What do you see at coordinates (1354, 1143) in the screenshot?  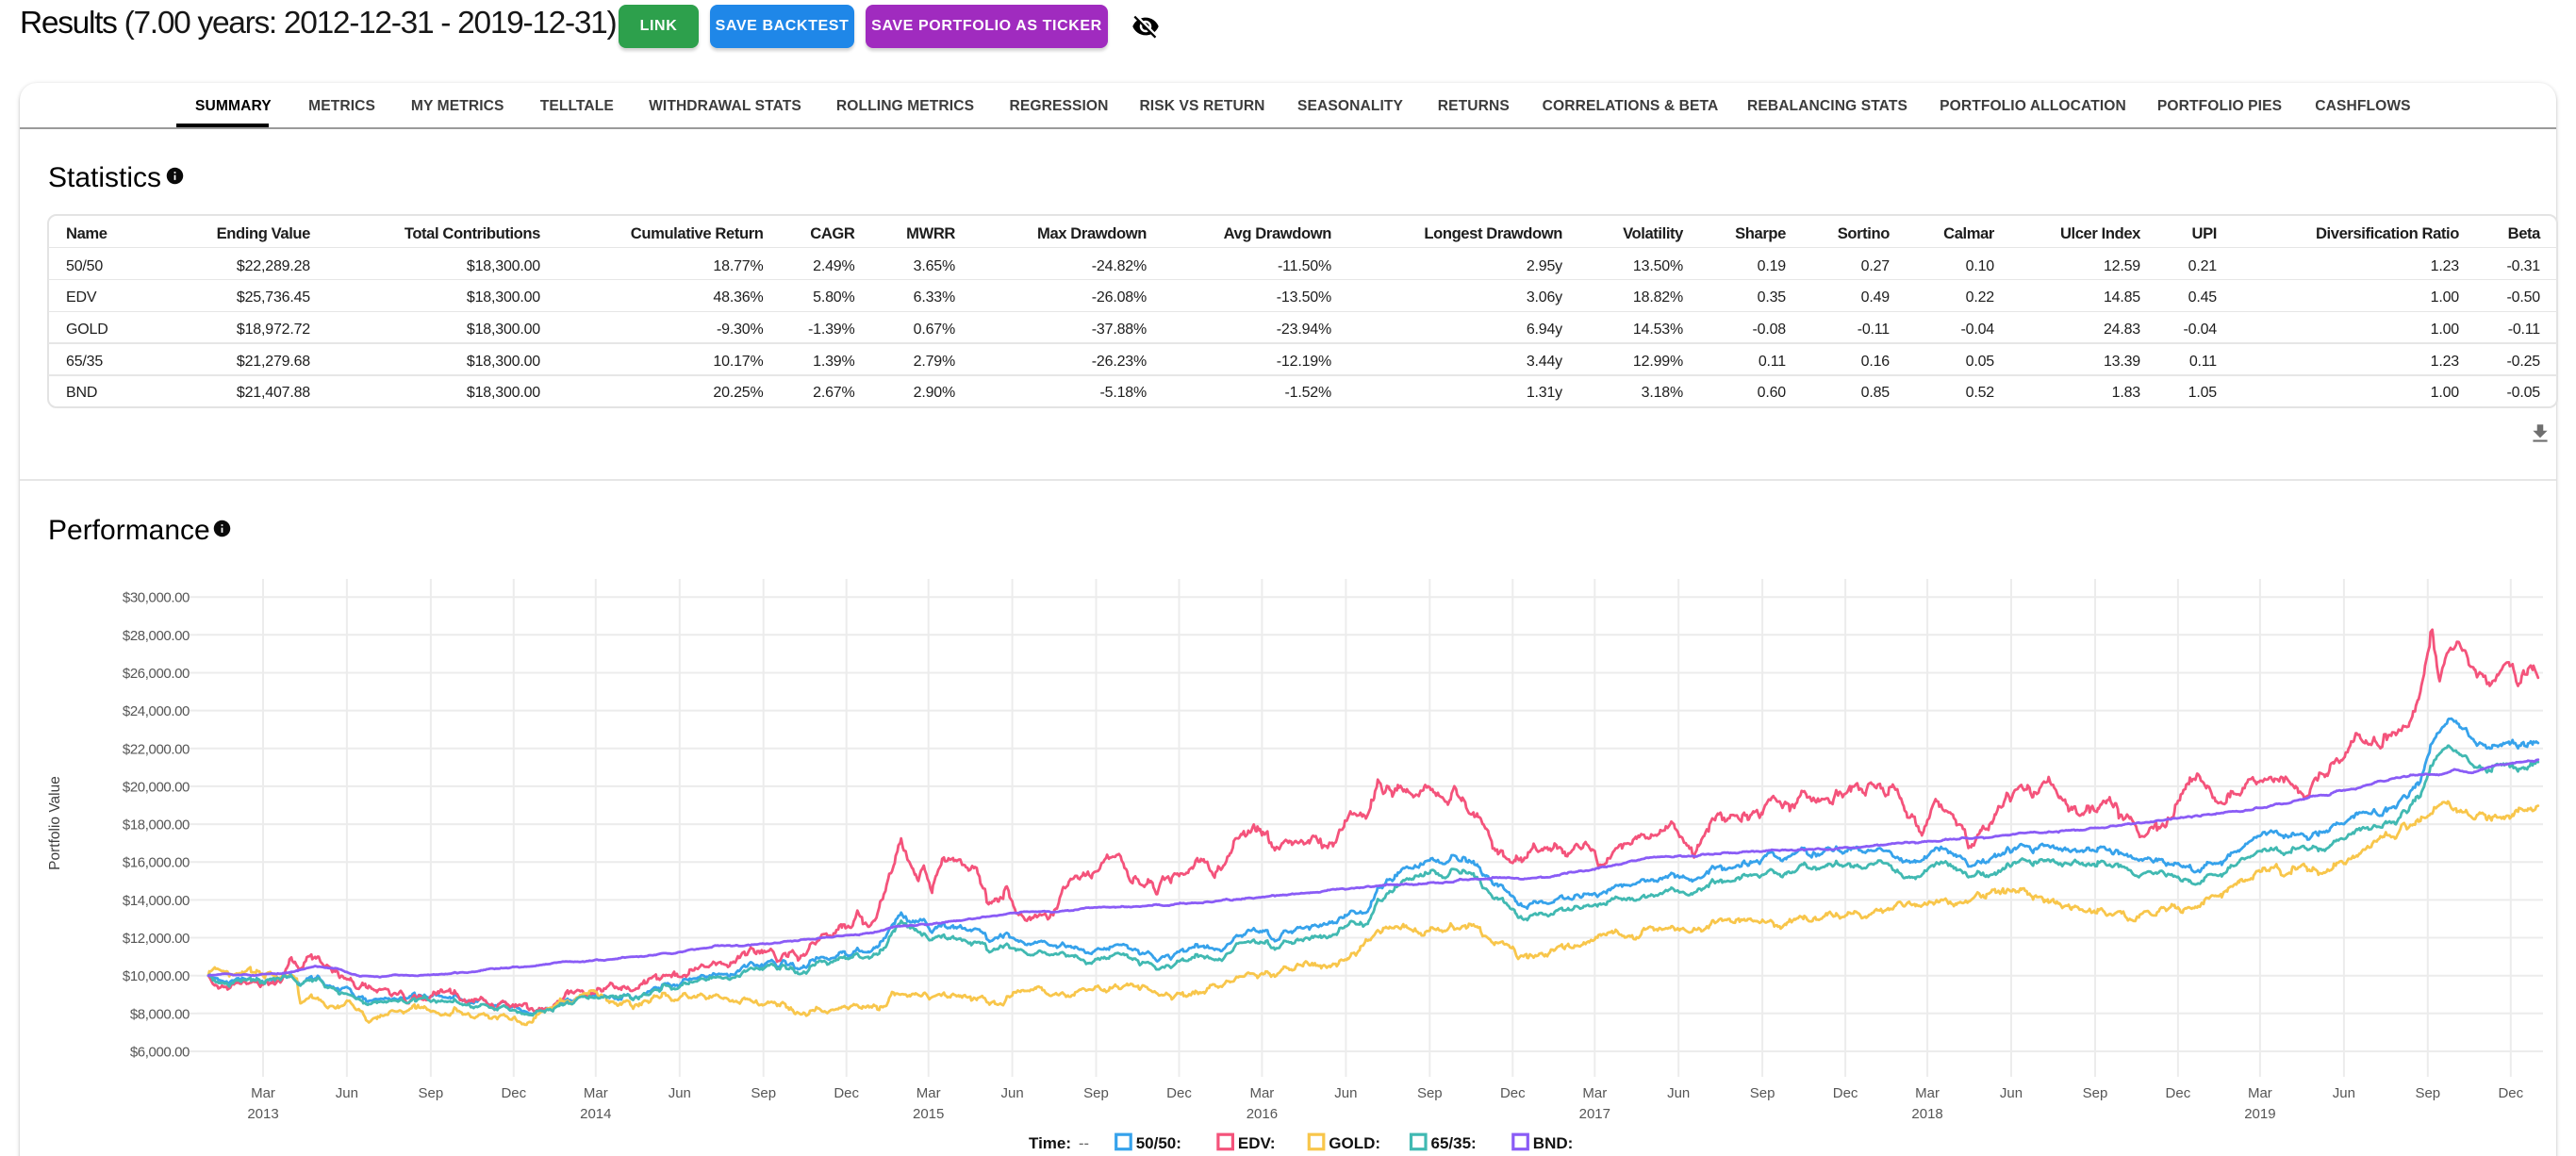 I see `svg-text: GOLD:` at bounding box center [1354, 1143].